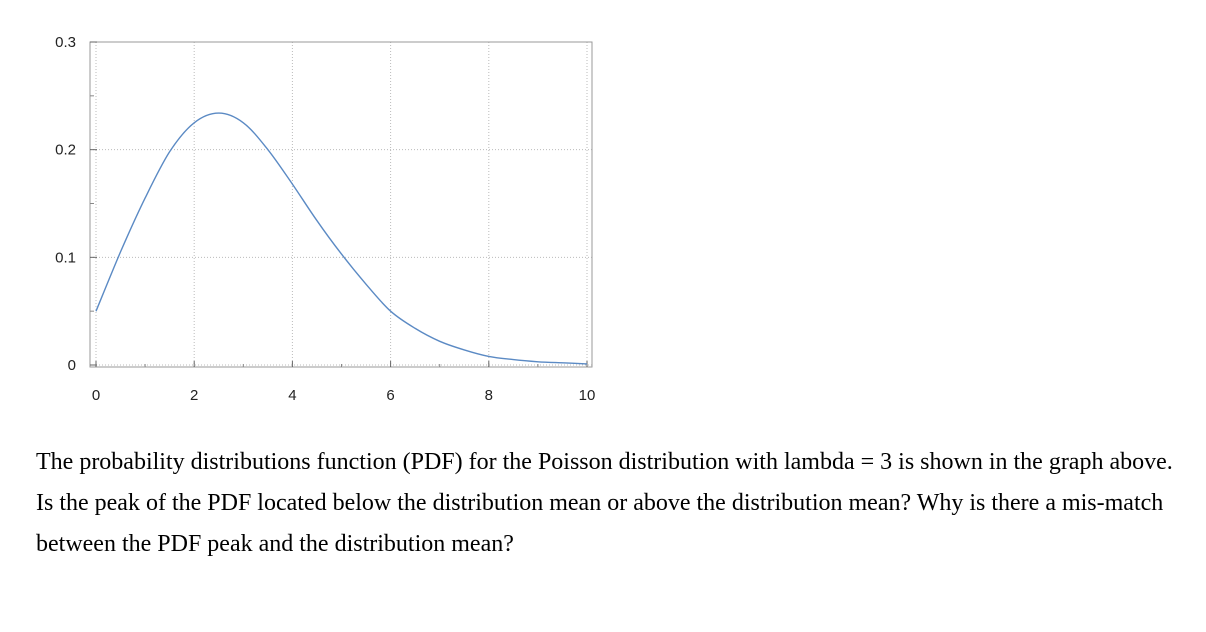 The image size is (1206, 632). What do you see at coordinates (72, 365) in the screenshot?
I see `y-tick-label: 0` at bounding box center [72, 365].